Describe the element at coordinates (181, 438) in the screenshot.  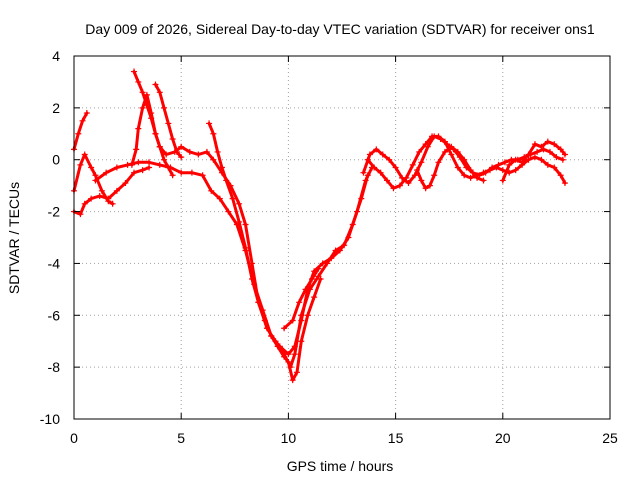
I see `x-tick-label: 5` at that location.